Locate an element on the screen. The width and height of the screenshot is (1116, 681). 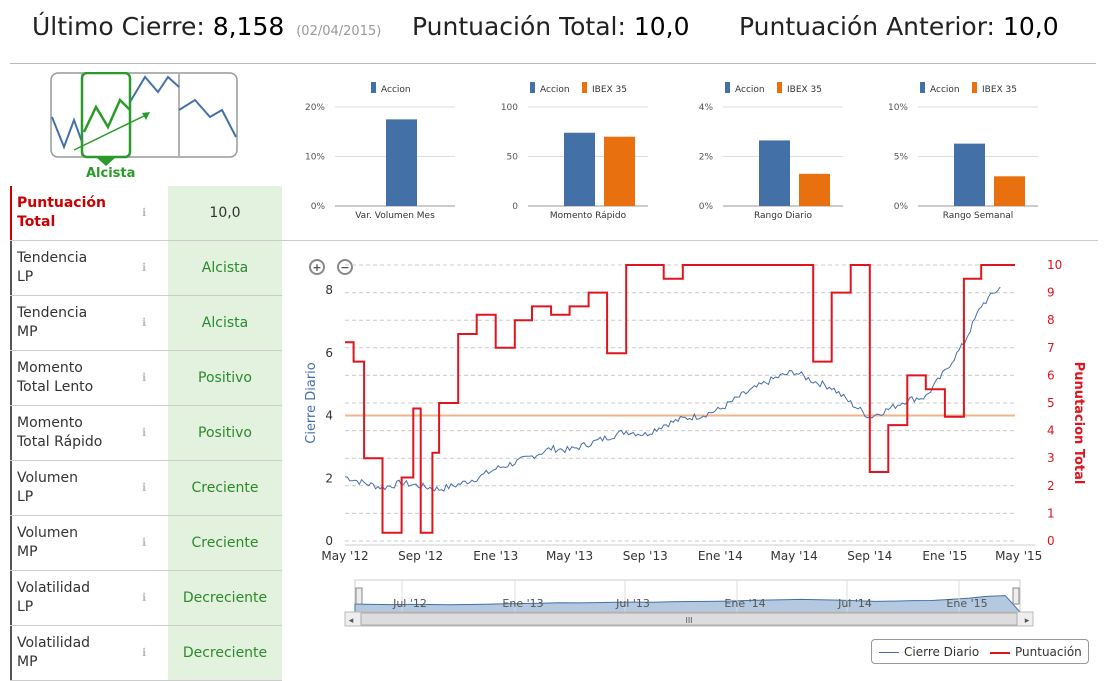
x-tick-label: May '12 is located at coordinates (344, 556).